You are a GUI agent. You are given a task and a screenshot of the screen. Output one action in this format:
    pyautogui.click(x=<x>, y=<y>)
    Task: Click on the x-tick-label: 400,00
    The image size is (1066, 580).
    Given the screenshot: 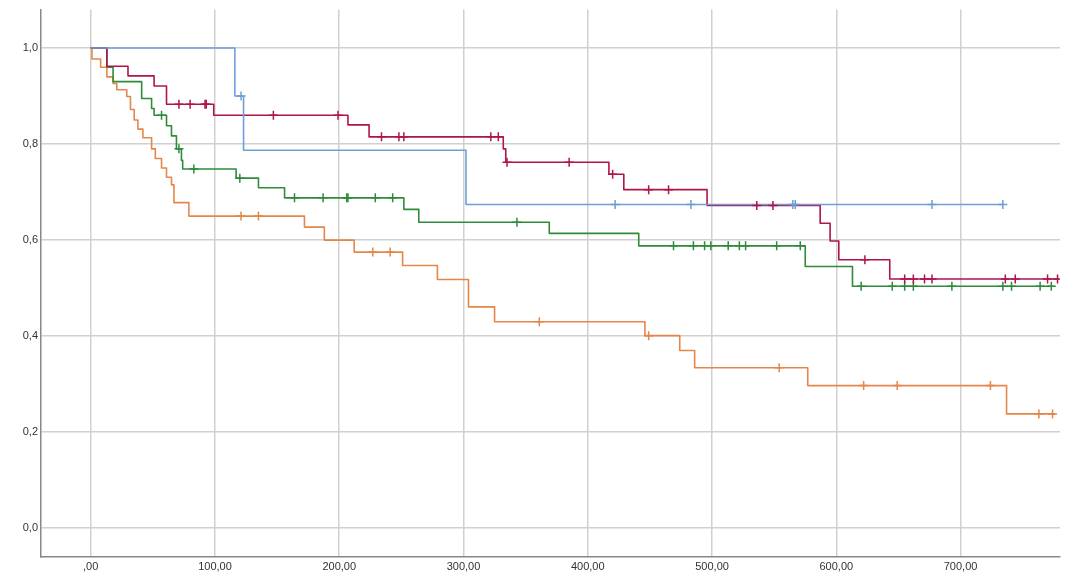 What is the action you would take?
    pyautogui.click(x=587, y=565)
    